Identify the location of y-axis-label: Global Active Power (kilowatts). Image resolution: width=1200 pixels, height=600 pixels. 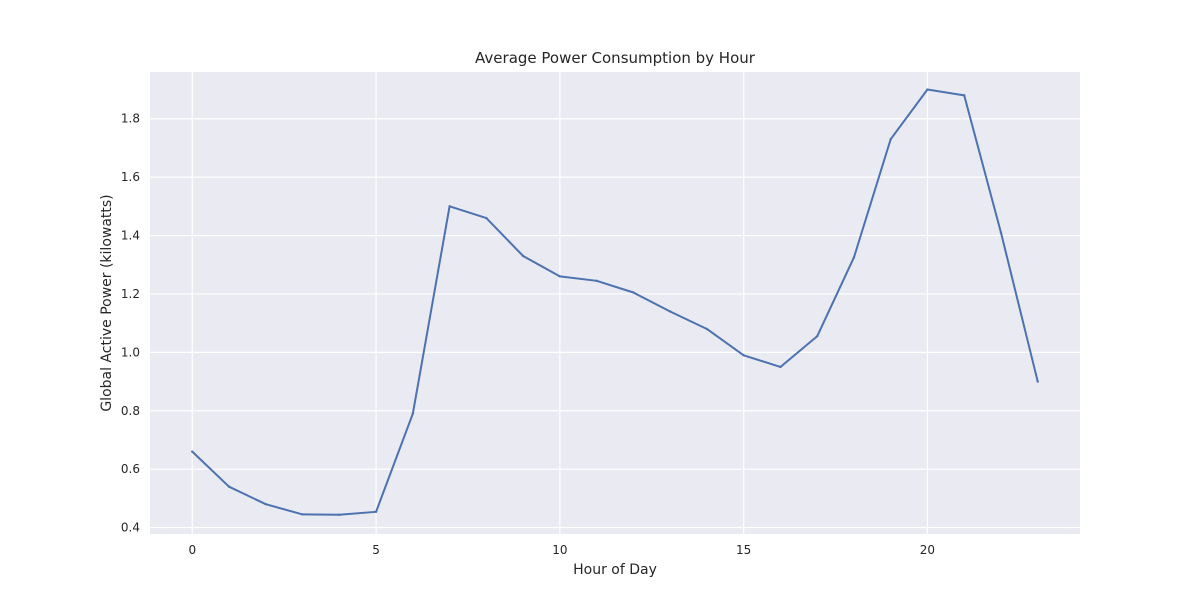
(107, 302).